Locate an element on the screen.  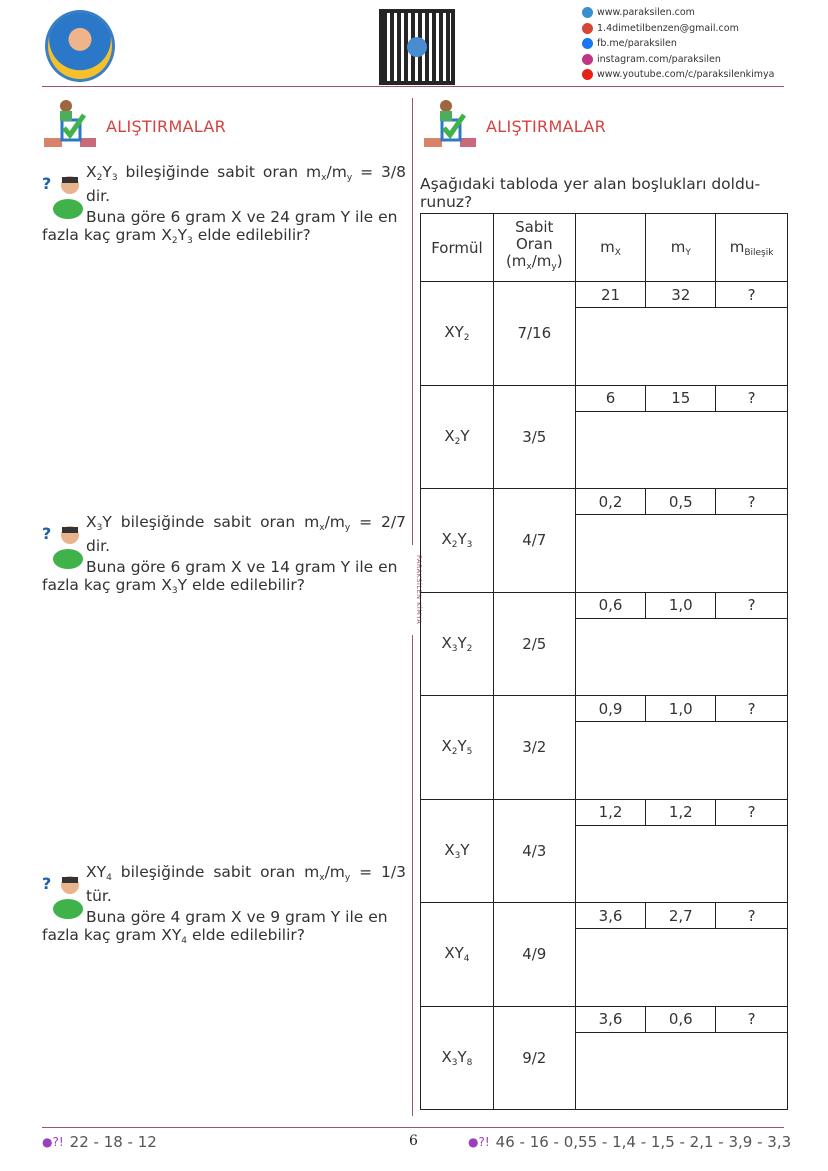
subscript: X is located at coordinates (617, 252).